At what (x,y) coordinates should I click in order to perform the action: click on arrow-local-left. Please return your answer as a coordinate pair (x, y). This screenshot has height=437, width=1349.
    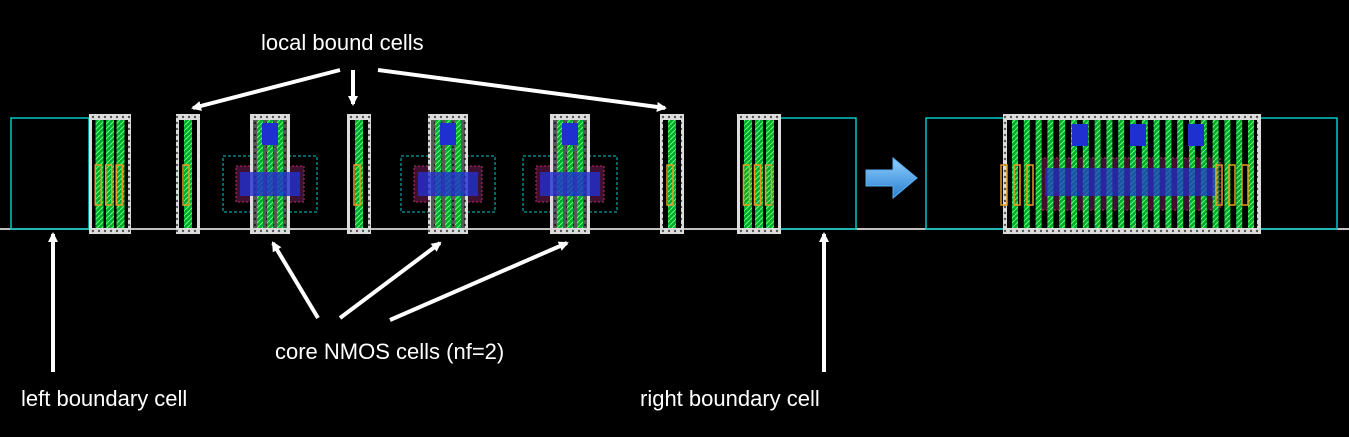
    Looking at the image, I should click on (266, 89).